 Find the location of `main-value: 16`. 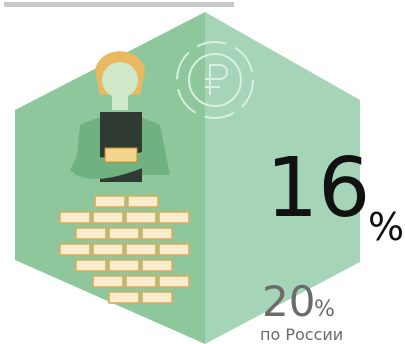

main-value: 16 is located at coordinates (318, 188).